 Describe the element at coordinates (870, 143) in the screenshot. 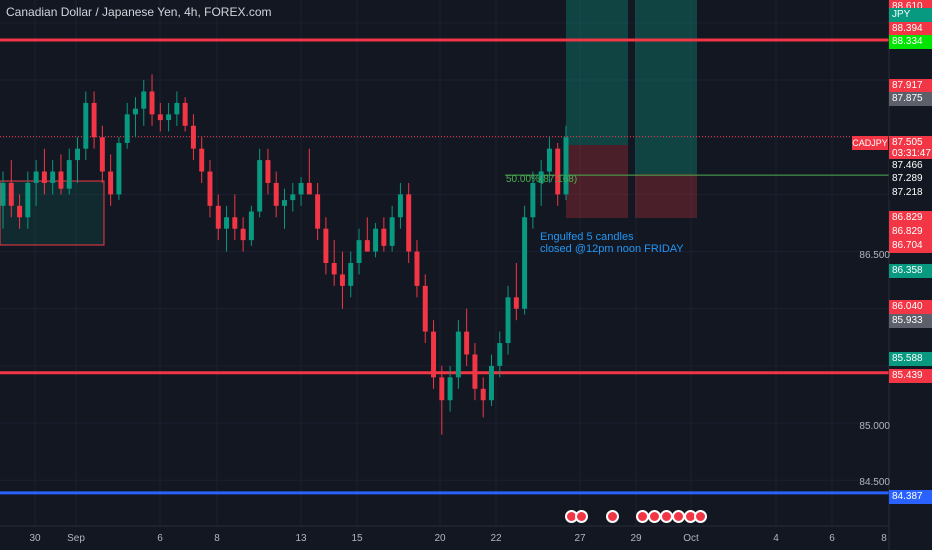

I see `symbol-tag: CADJPY` at that location.